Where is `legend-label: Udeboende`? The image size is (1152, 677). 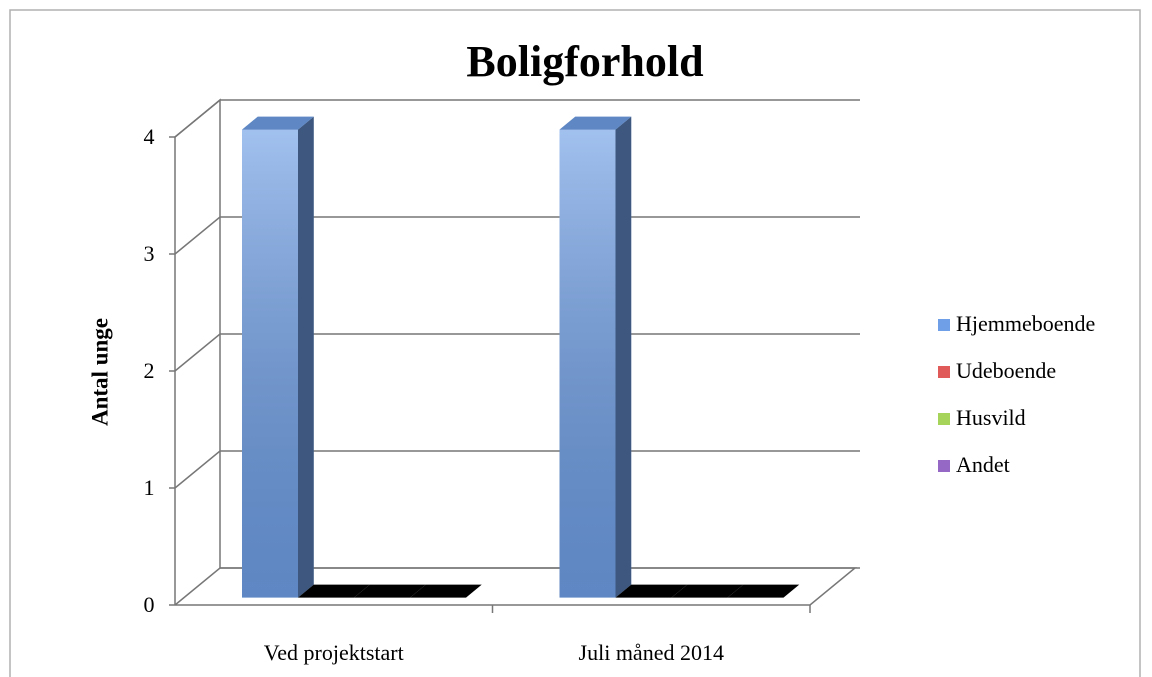 legend-label: Udeboende is located at coordinates (1006, 370).